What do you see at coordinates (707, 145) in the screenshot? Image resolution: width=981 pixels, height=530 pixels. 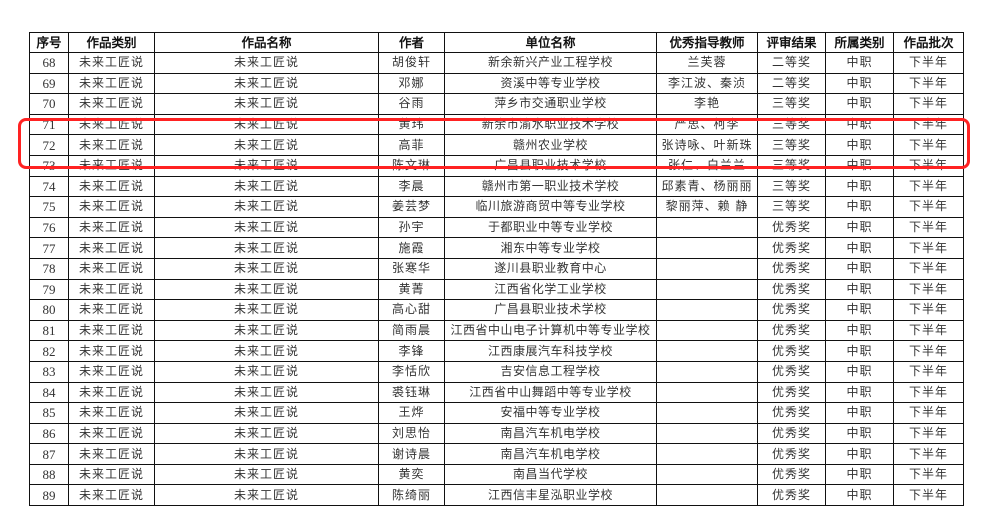 I see `cell-instructor: 张诗咏、叶新珠` at bounding box center [707, 145].